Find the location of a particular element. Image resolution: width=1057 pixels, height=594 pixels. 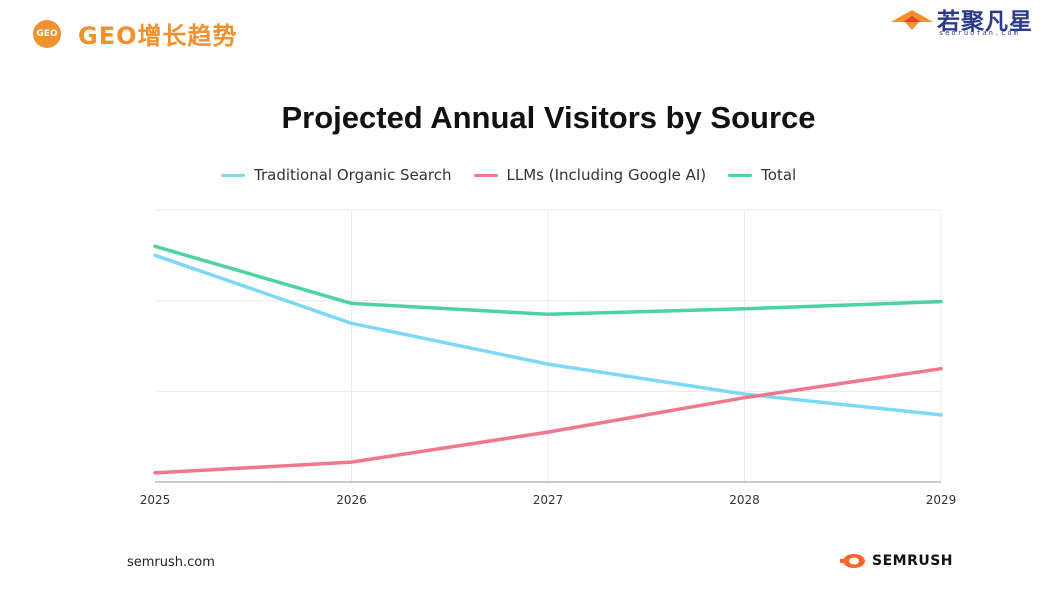

x-tick-label: 2029 is located at coordinates (941, 500).